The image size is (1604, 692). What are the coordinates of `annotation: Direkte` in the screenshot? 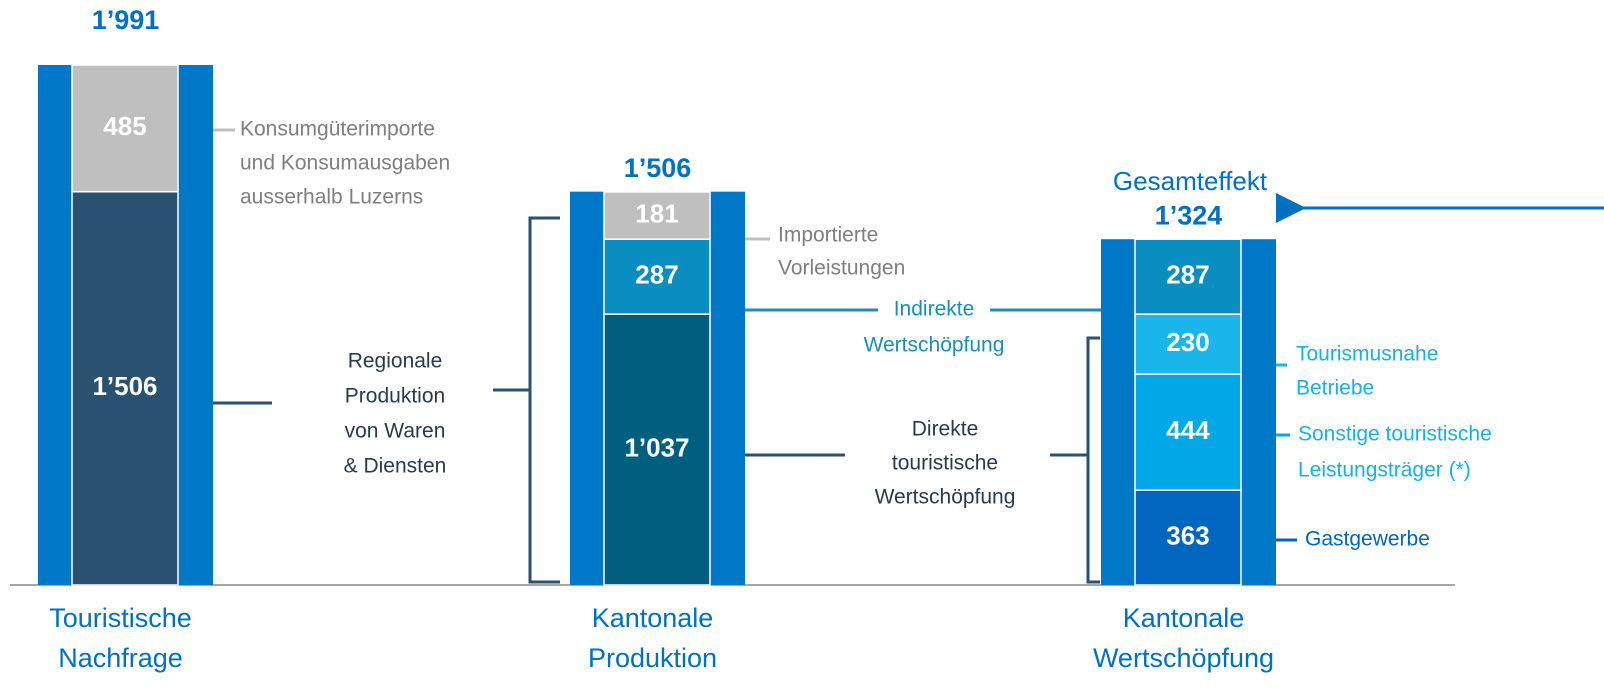 It's located at (945, 429).